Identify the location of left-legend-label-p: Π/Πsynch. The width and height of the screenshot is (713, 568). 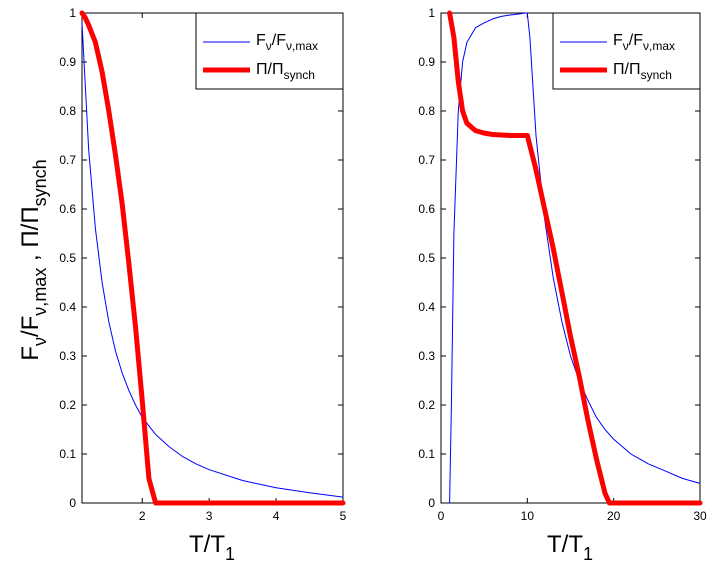
(285, 71).